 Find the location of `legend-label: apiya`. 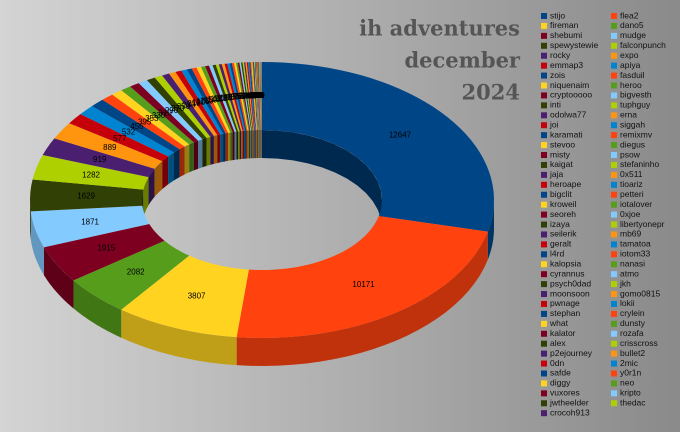

legend-label: apiya is located at coordinates (630, 65).